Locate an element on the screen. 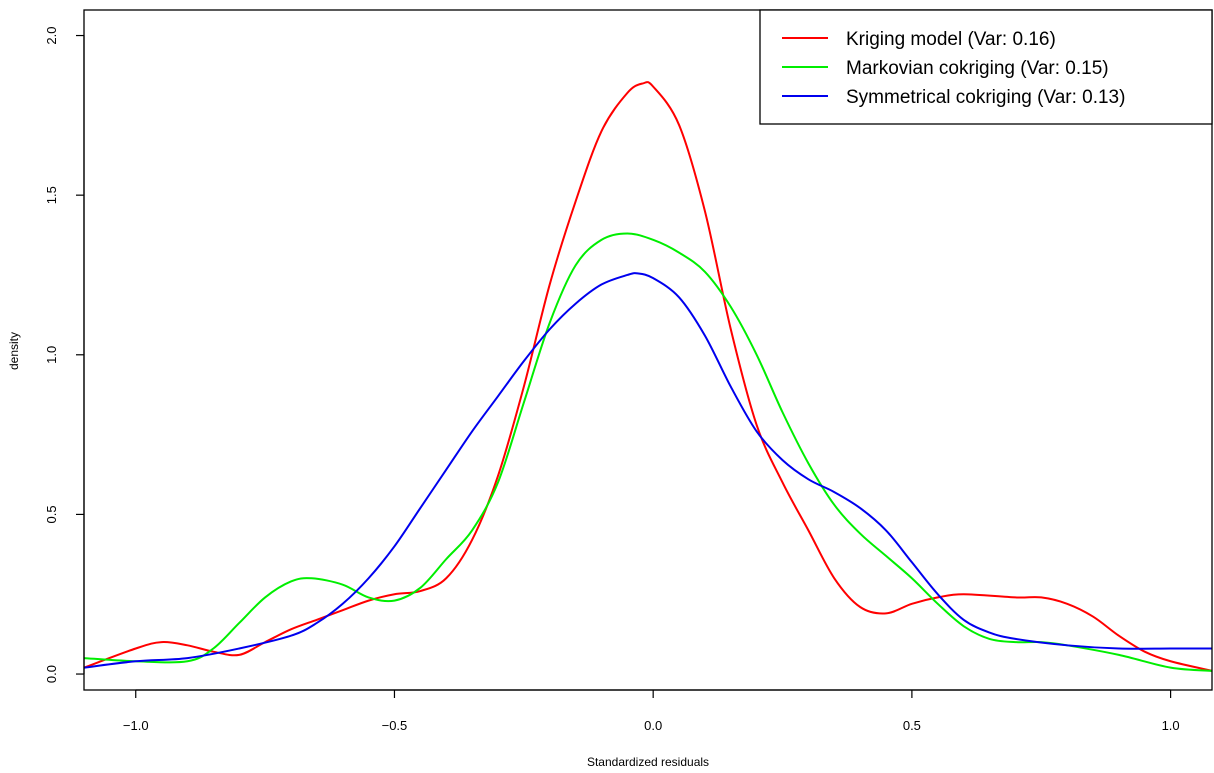  legend-label: Kriging model (Var: 0.16) is located at coordinates (951, 39).